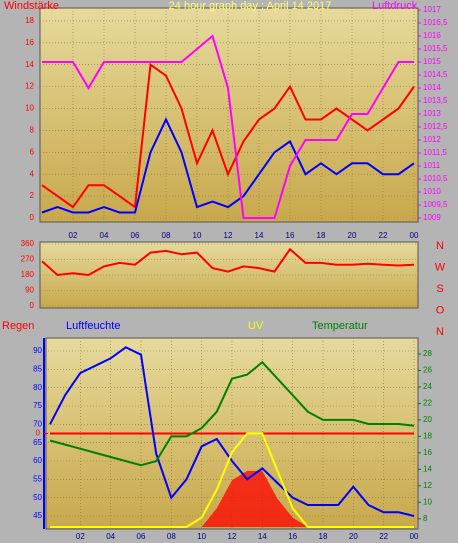 The width and height of the screenshot is (458, 543). Describe the element at coordinates (28, 243) in the screenshot. I see `y-tick-label: 360` at that location.